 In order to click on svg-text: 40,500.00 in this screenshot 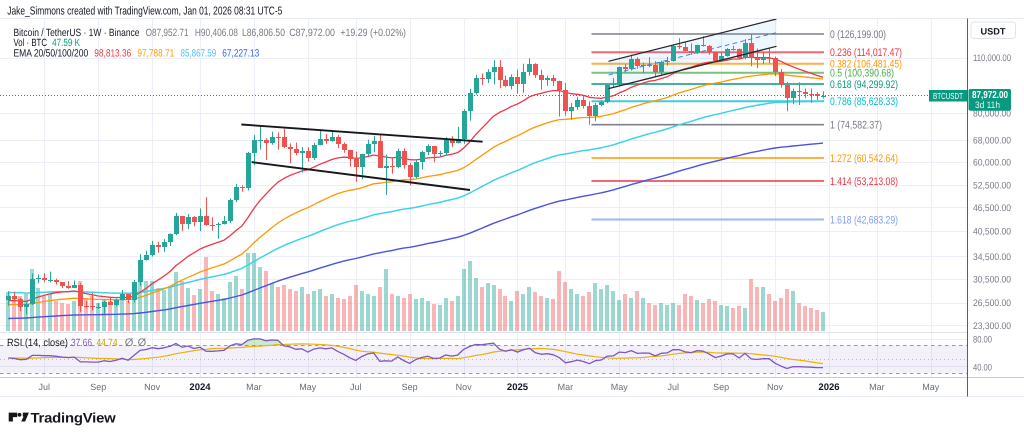, I will do `click(992, 231)`.